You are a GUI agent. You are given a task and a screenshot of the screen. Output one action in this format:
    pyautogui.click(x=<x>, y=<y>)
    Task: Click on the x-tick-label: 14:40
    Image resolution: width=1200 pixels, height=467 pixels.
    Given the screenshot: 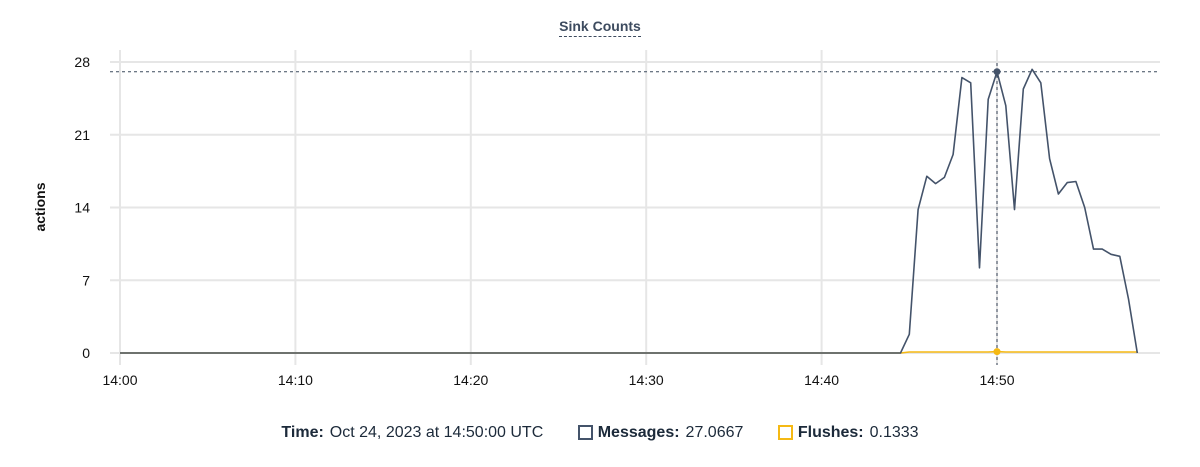 What is the action you would take?
    pyautogui.click(x=821, y=380)
    